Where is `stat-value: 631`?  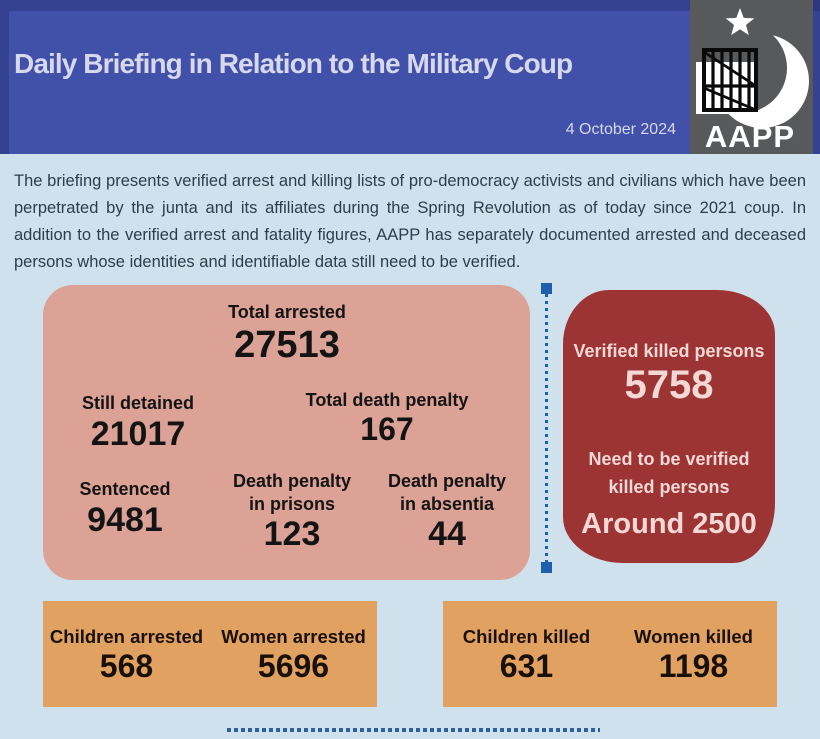 stat-value: 631 is located at coordinates (526, 665).